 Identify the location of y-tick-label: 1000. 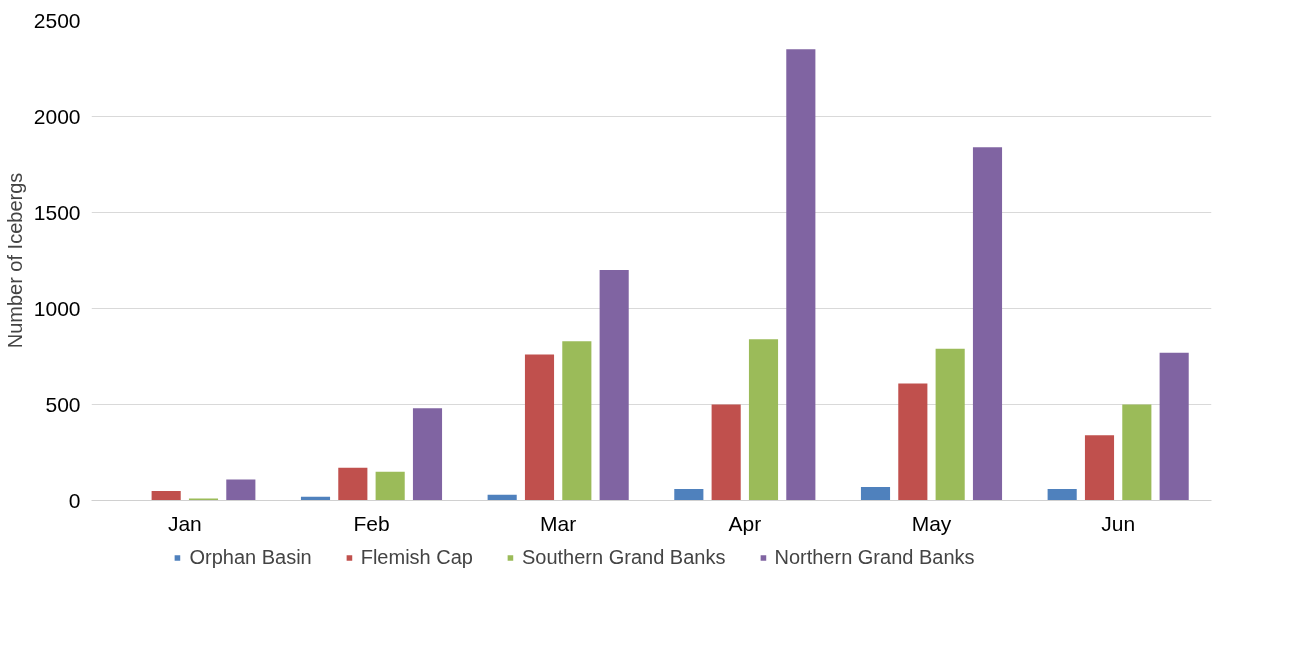
(57, 308).